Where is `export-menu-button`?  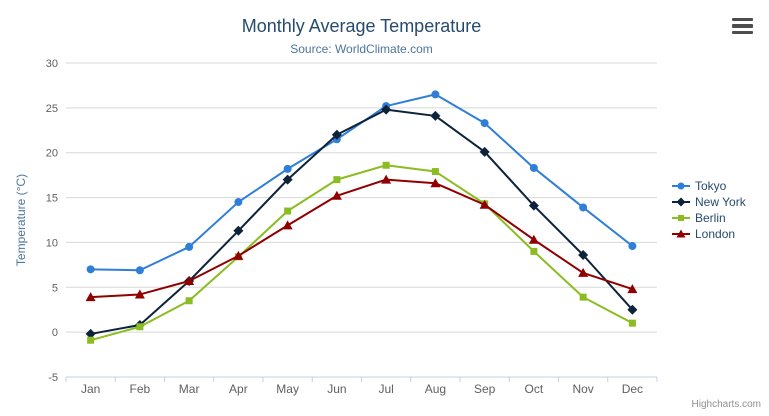 export-menu-button is located at coordinates (742, 26).